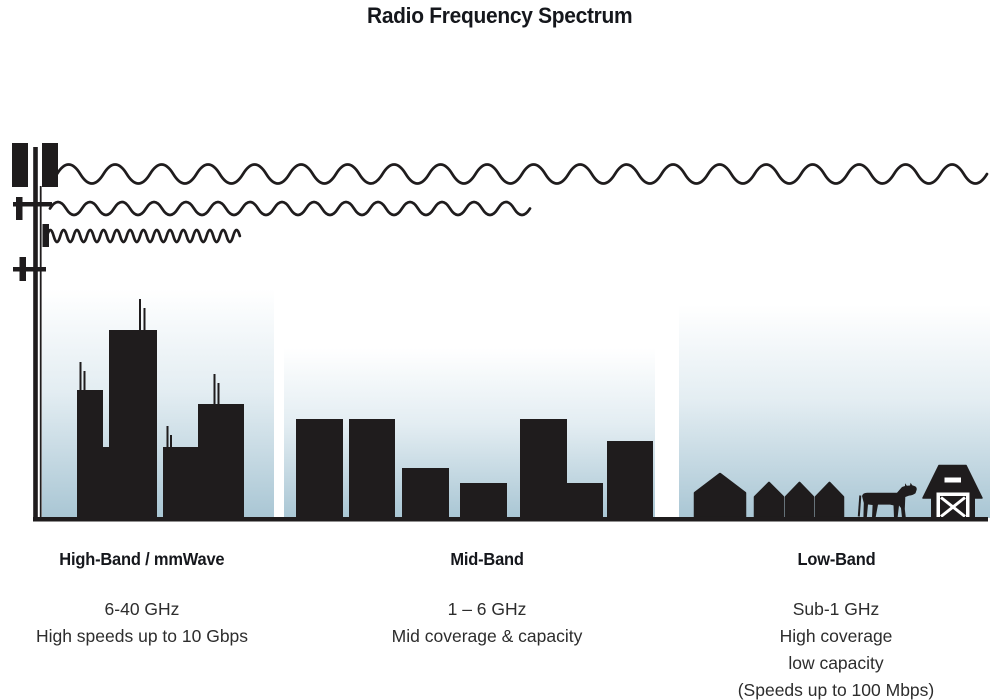 The width and height of the screenshot is (1000, 700). What do you see at coordinates (290, 208) in the screenshot?
I see `medium-wavelength-wave-icon` at bounding box center [290, 208].